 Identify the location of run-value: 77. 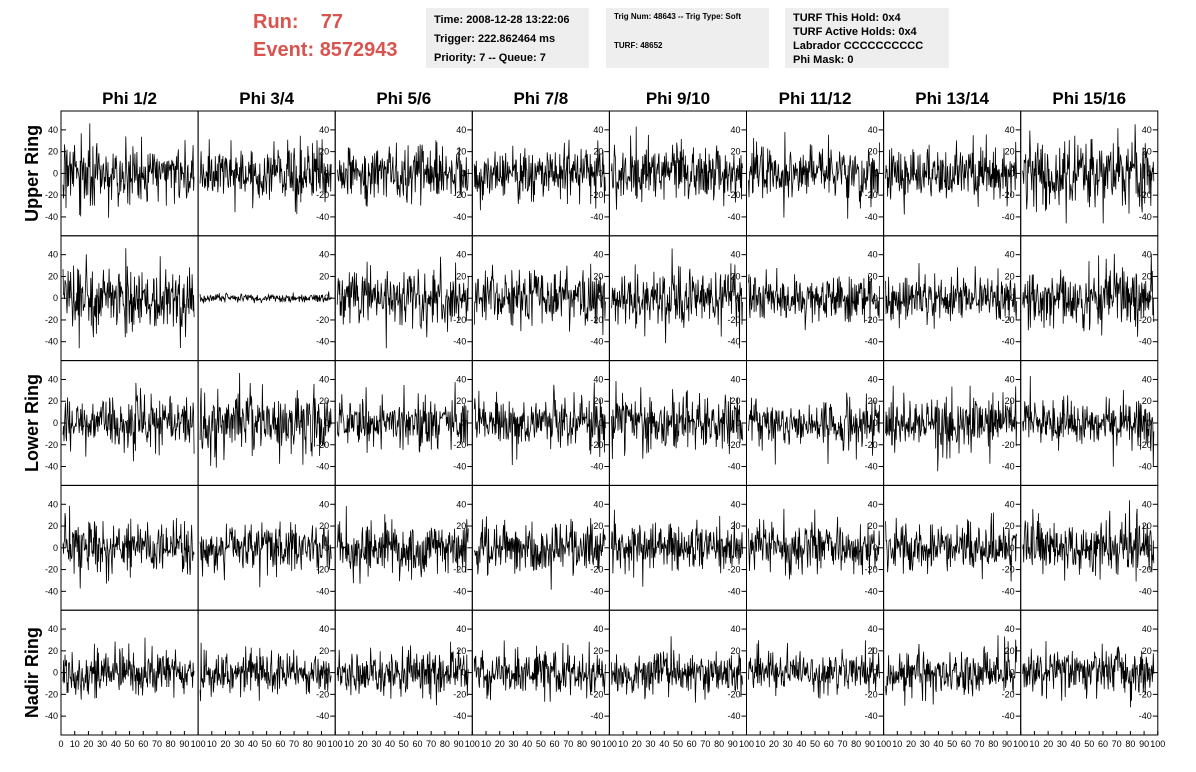
(332, 22).